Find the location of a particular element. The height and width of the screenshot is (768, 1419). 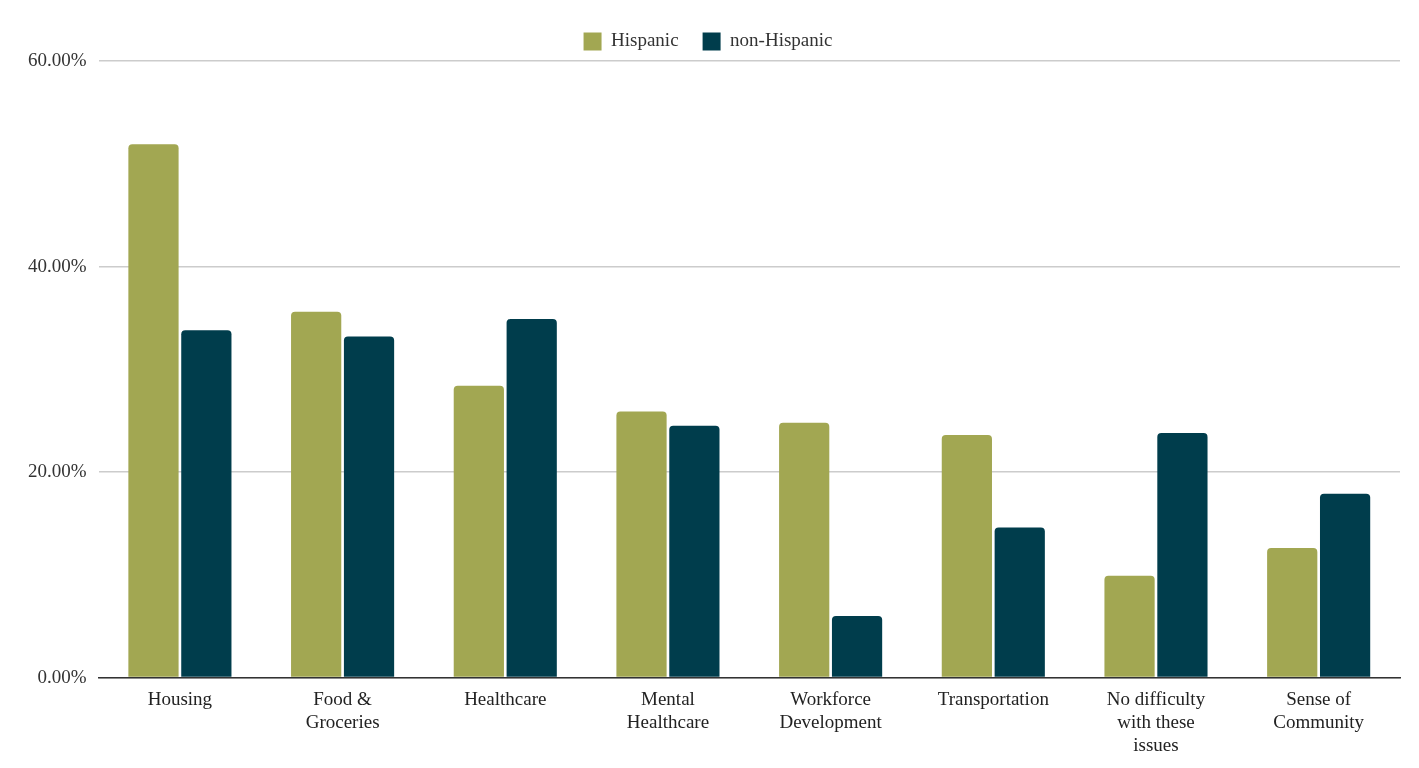

x-tick-label: Healthcare is located at coordinates (505, 698).